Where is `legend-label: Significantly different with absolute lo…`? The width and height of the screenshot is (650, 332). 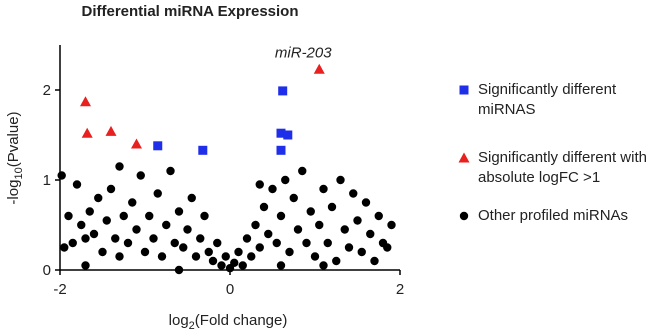 legend-label: Significantly different with absolute lo… is located at coordinates (562, 167).